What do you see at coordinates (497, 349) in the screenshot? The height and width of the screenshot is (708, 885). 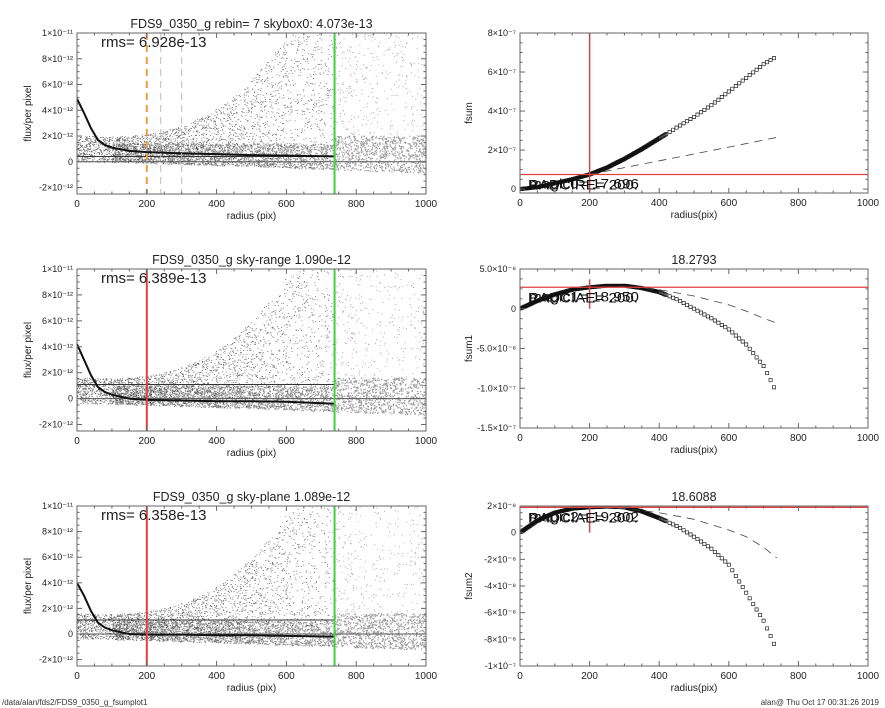 I see `y-tick-label: -5.0×10⁻⁸` at bounding box center [497, 349].